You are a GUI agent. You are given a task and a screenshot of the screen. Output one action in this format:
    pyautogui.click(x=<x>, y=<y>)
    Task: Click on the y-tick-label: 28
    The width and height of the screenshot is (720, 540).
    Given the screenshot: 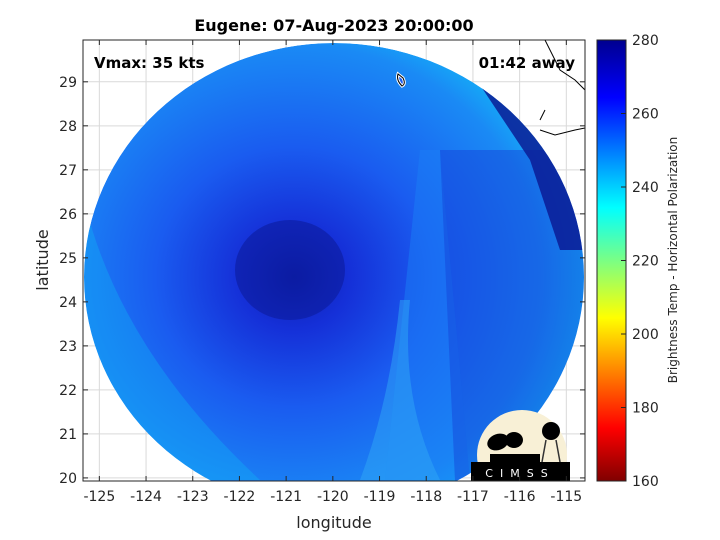 What is the action you would take?
    pyautogui.click(x=68, y=127)
    